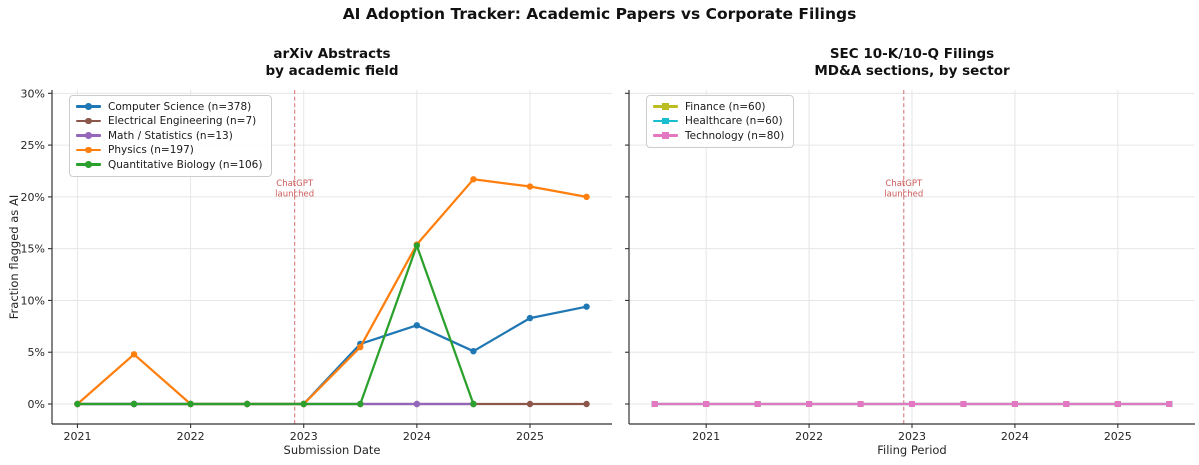 This screenshot has width=1199, height=465. What do you see at coordinates (332, 355) in the screenshot?
I see `series-line-computer` at bounding box center [332, 355].